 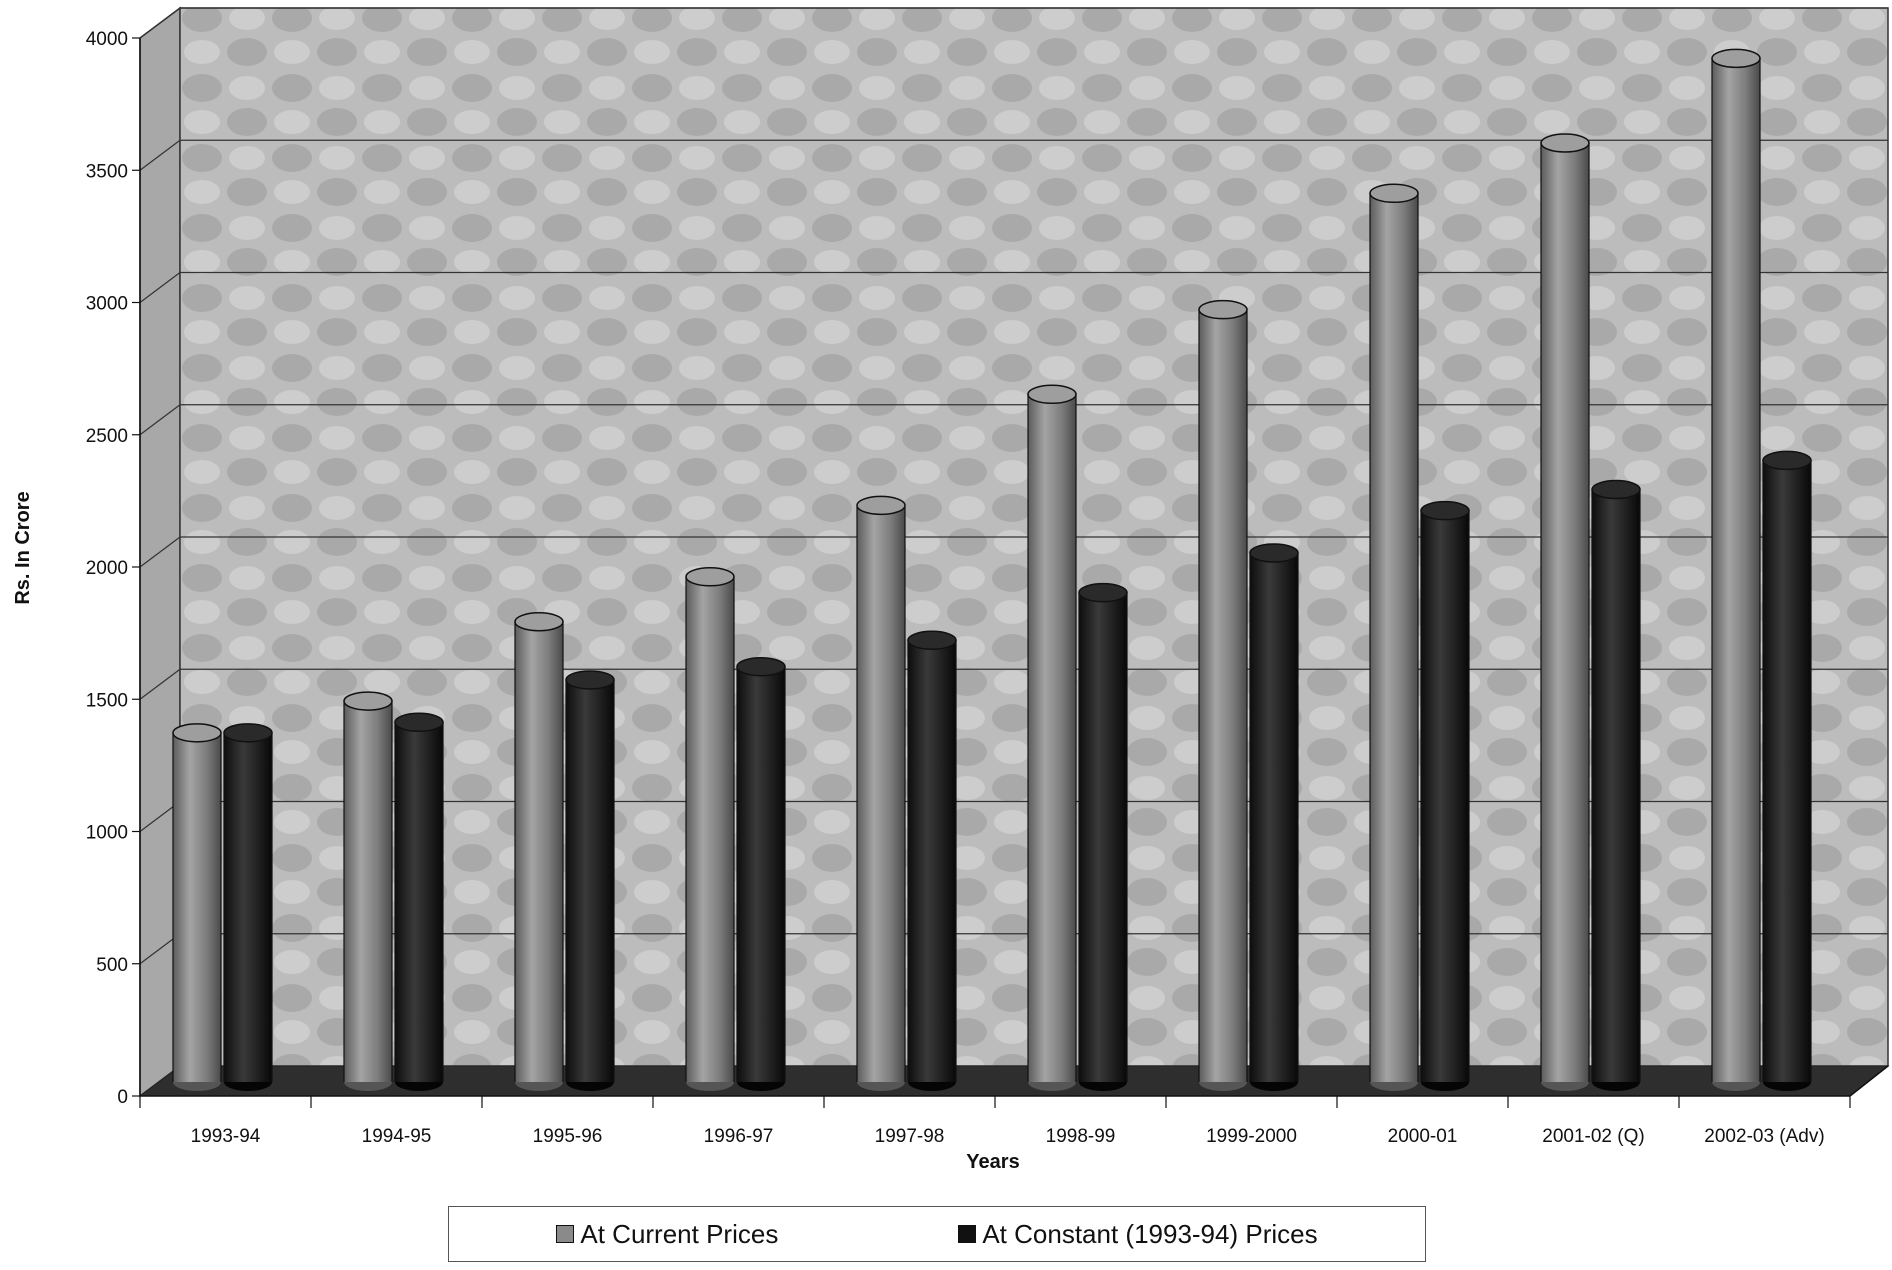 What do you see at coordinates (107, 304) in the screenshot?
I see `y-tick-label: 3000` at bounding box center [107, 304].